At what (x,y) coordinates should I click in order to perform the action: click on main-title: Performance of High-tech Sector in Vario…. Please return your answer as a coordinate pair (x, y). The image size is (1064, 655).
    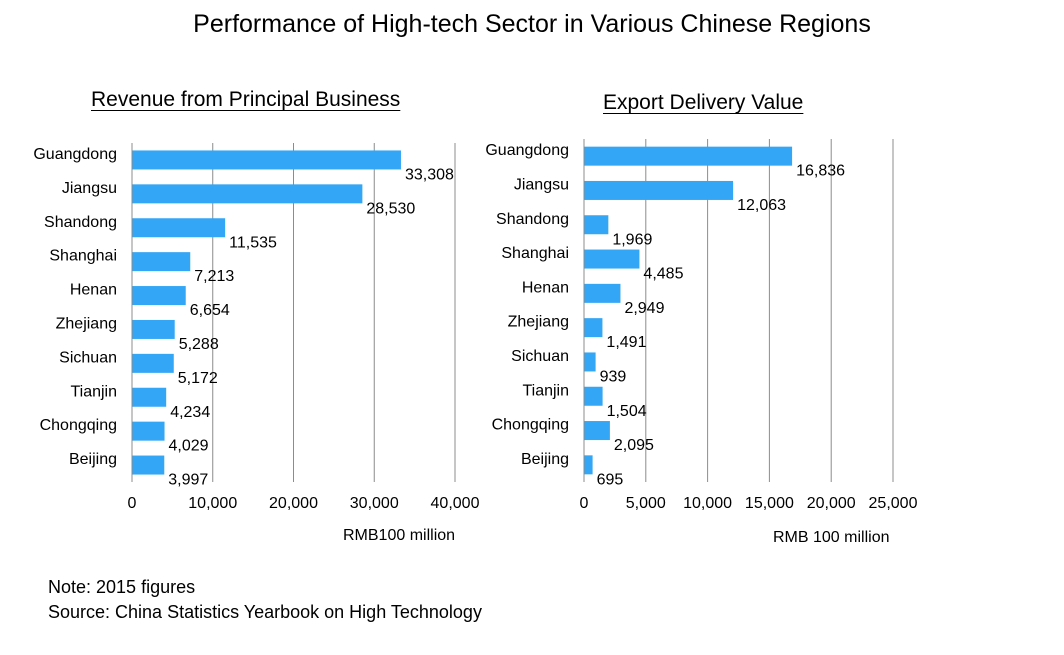
    Looking at the image, I should click on (532, 24).